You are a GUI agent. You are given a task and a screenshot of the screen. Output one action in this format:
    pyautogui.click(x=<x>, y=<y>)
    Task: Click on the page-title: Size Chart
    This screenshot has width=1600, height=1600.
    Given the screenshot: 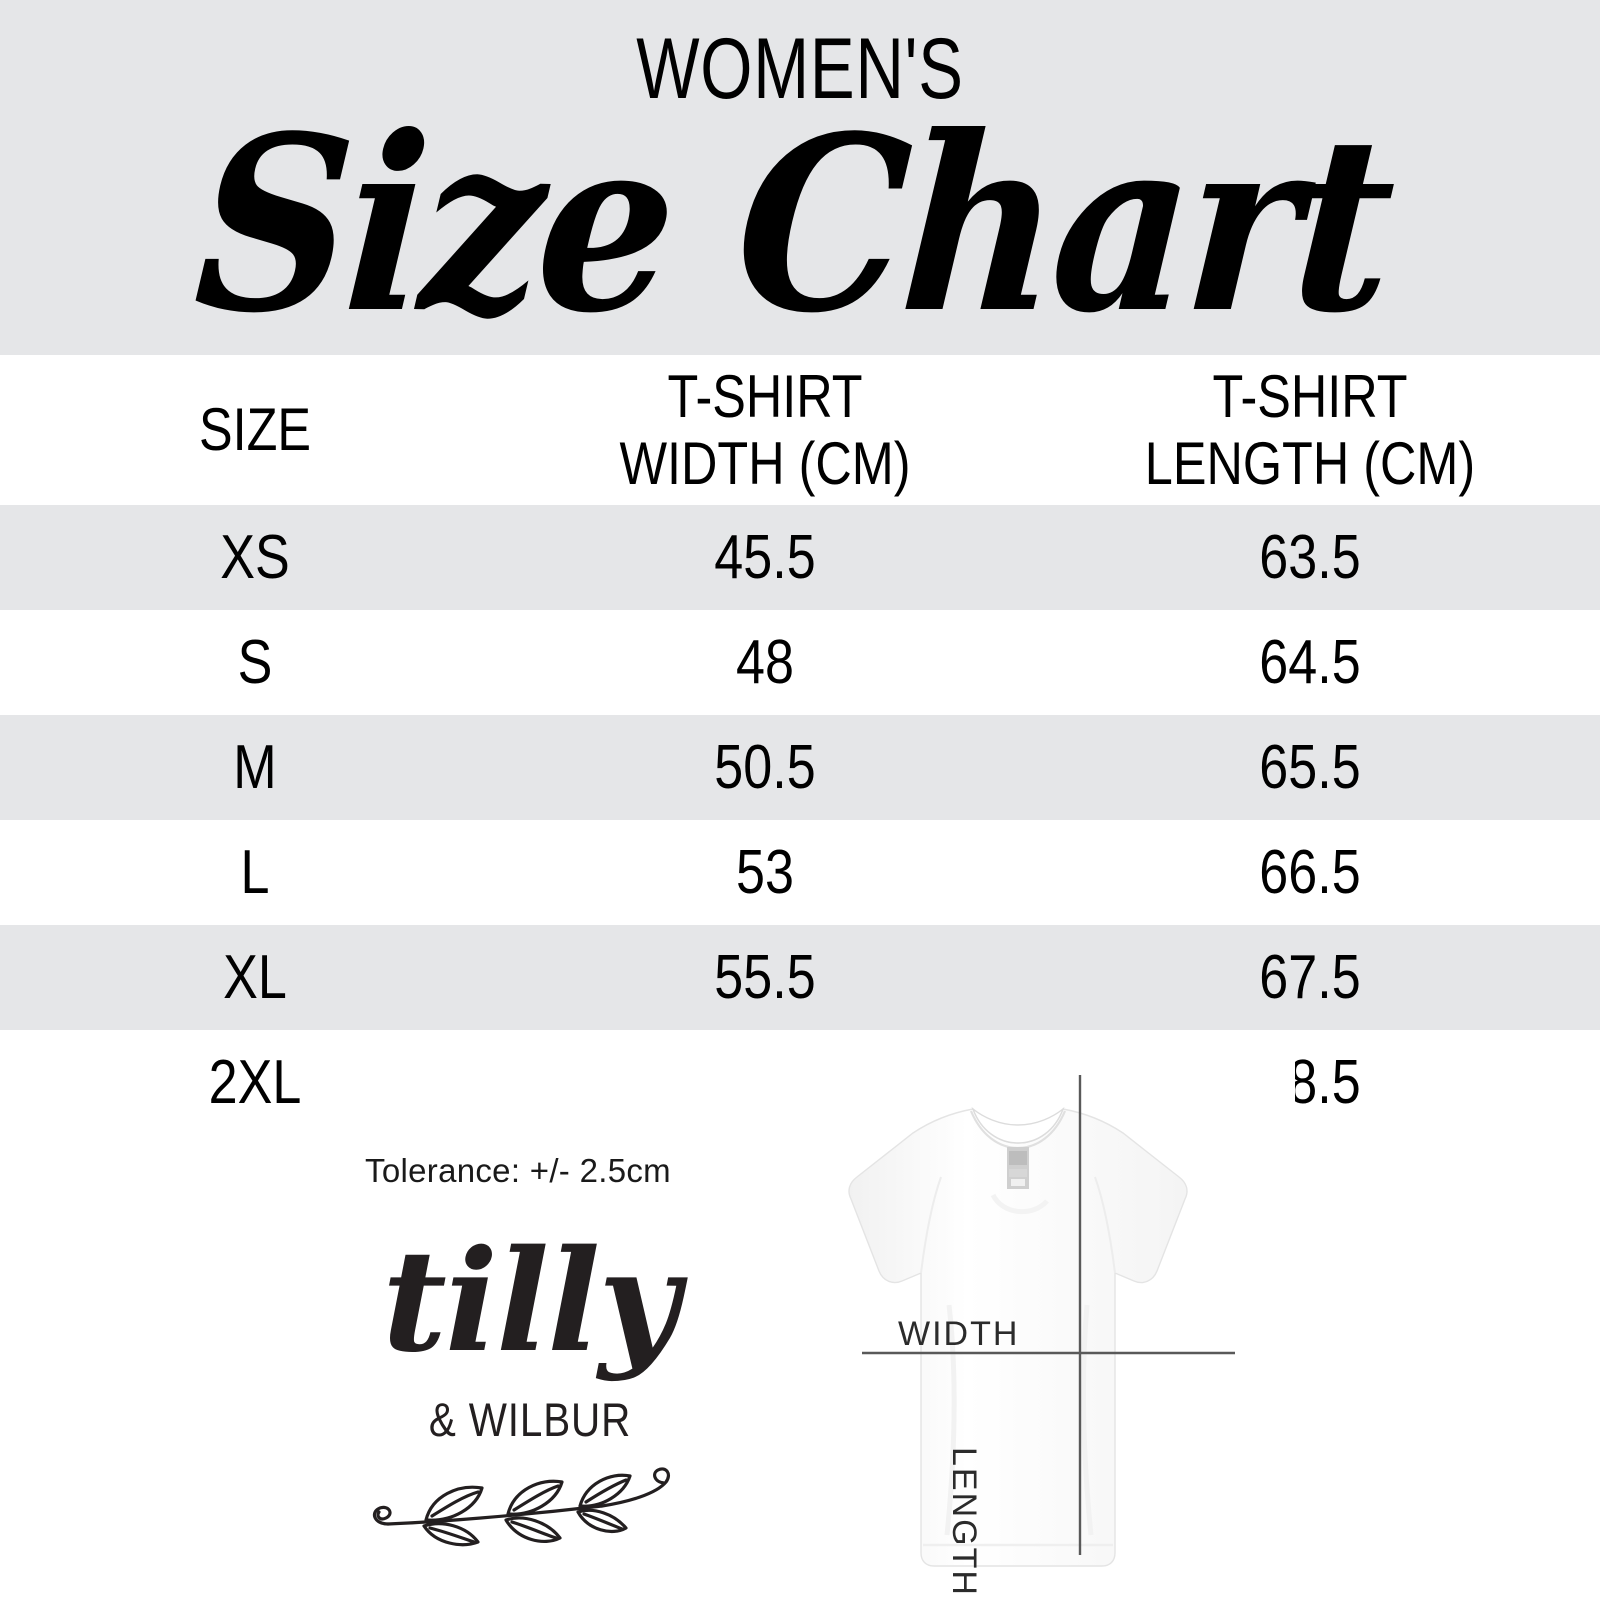 What is the action you would take?
    pyautogui.click(x=792, y=218)
    